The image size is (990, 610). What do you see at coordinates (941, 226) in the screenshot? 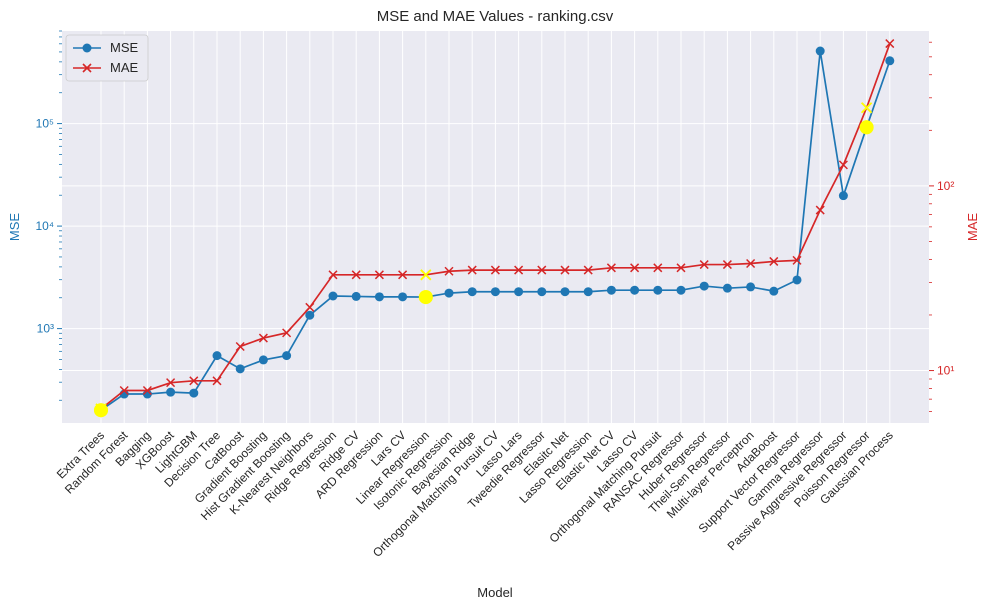
I see `right-axis-ticks: 10¹ 10²` at bounding box center [941, 226].